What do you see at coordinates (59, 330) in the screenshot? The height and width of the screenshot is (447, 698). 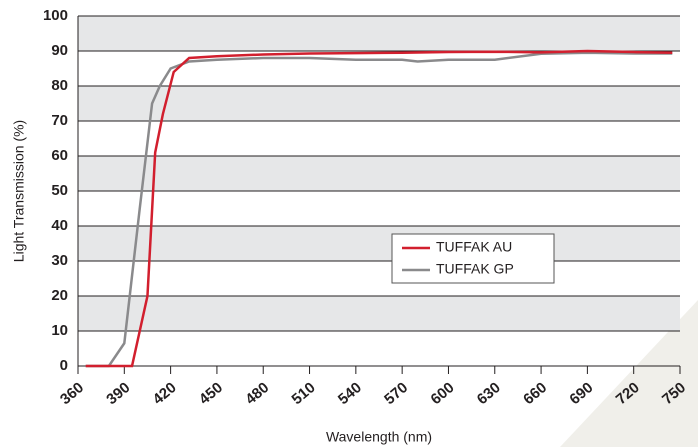 I see `y-tick-label: 10` at bounding box center [59, 330].